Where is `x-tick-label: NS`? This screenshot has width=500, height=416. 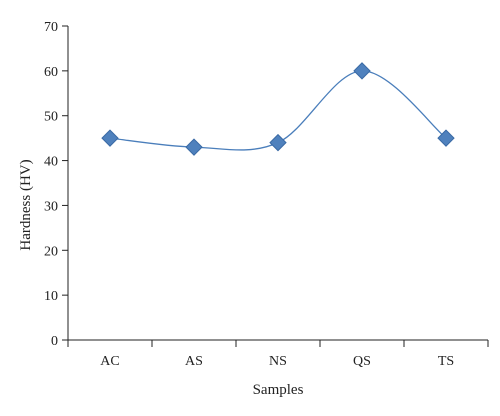 x-tick-label: NS is located at coordinates (278, 361).